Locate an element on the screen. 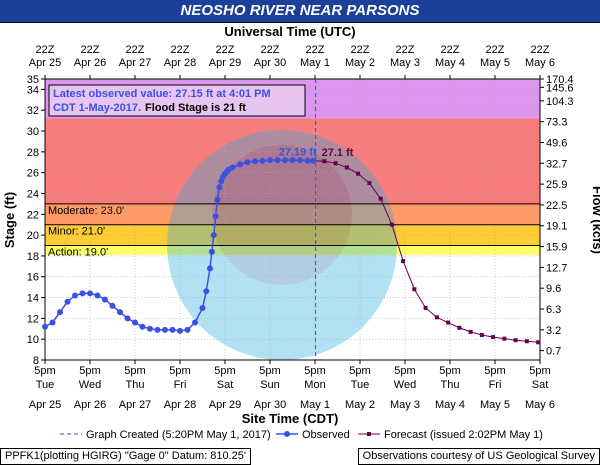  flood-band-moderate is located at coordinates (292, 214).